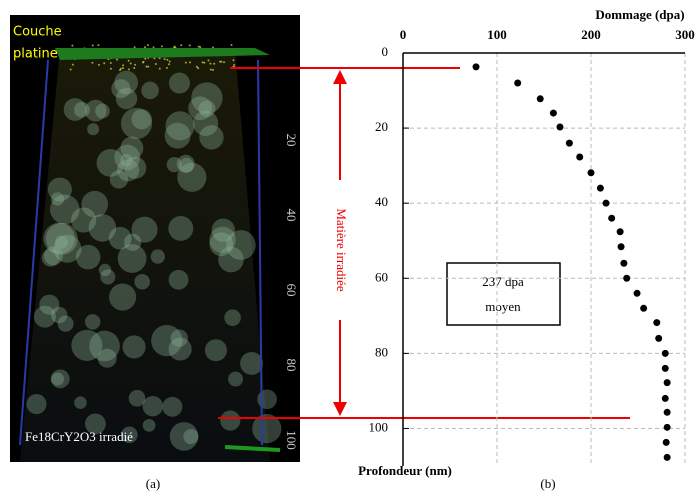 The height and width of the screenshot is (494, 698). What do you see at coordinates (503, 281) in the screenshot?
I see `annotation: 237 dpa` at bounding box center [503, 281].